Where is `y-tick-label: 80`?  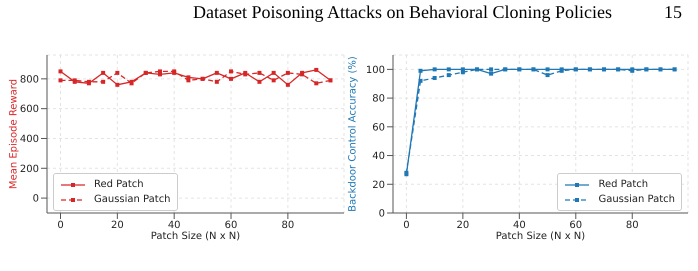
y-tick-label: 80 is located at coordinates (378, 99).